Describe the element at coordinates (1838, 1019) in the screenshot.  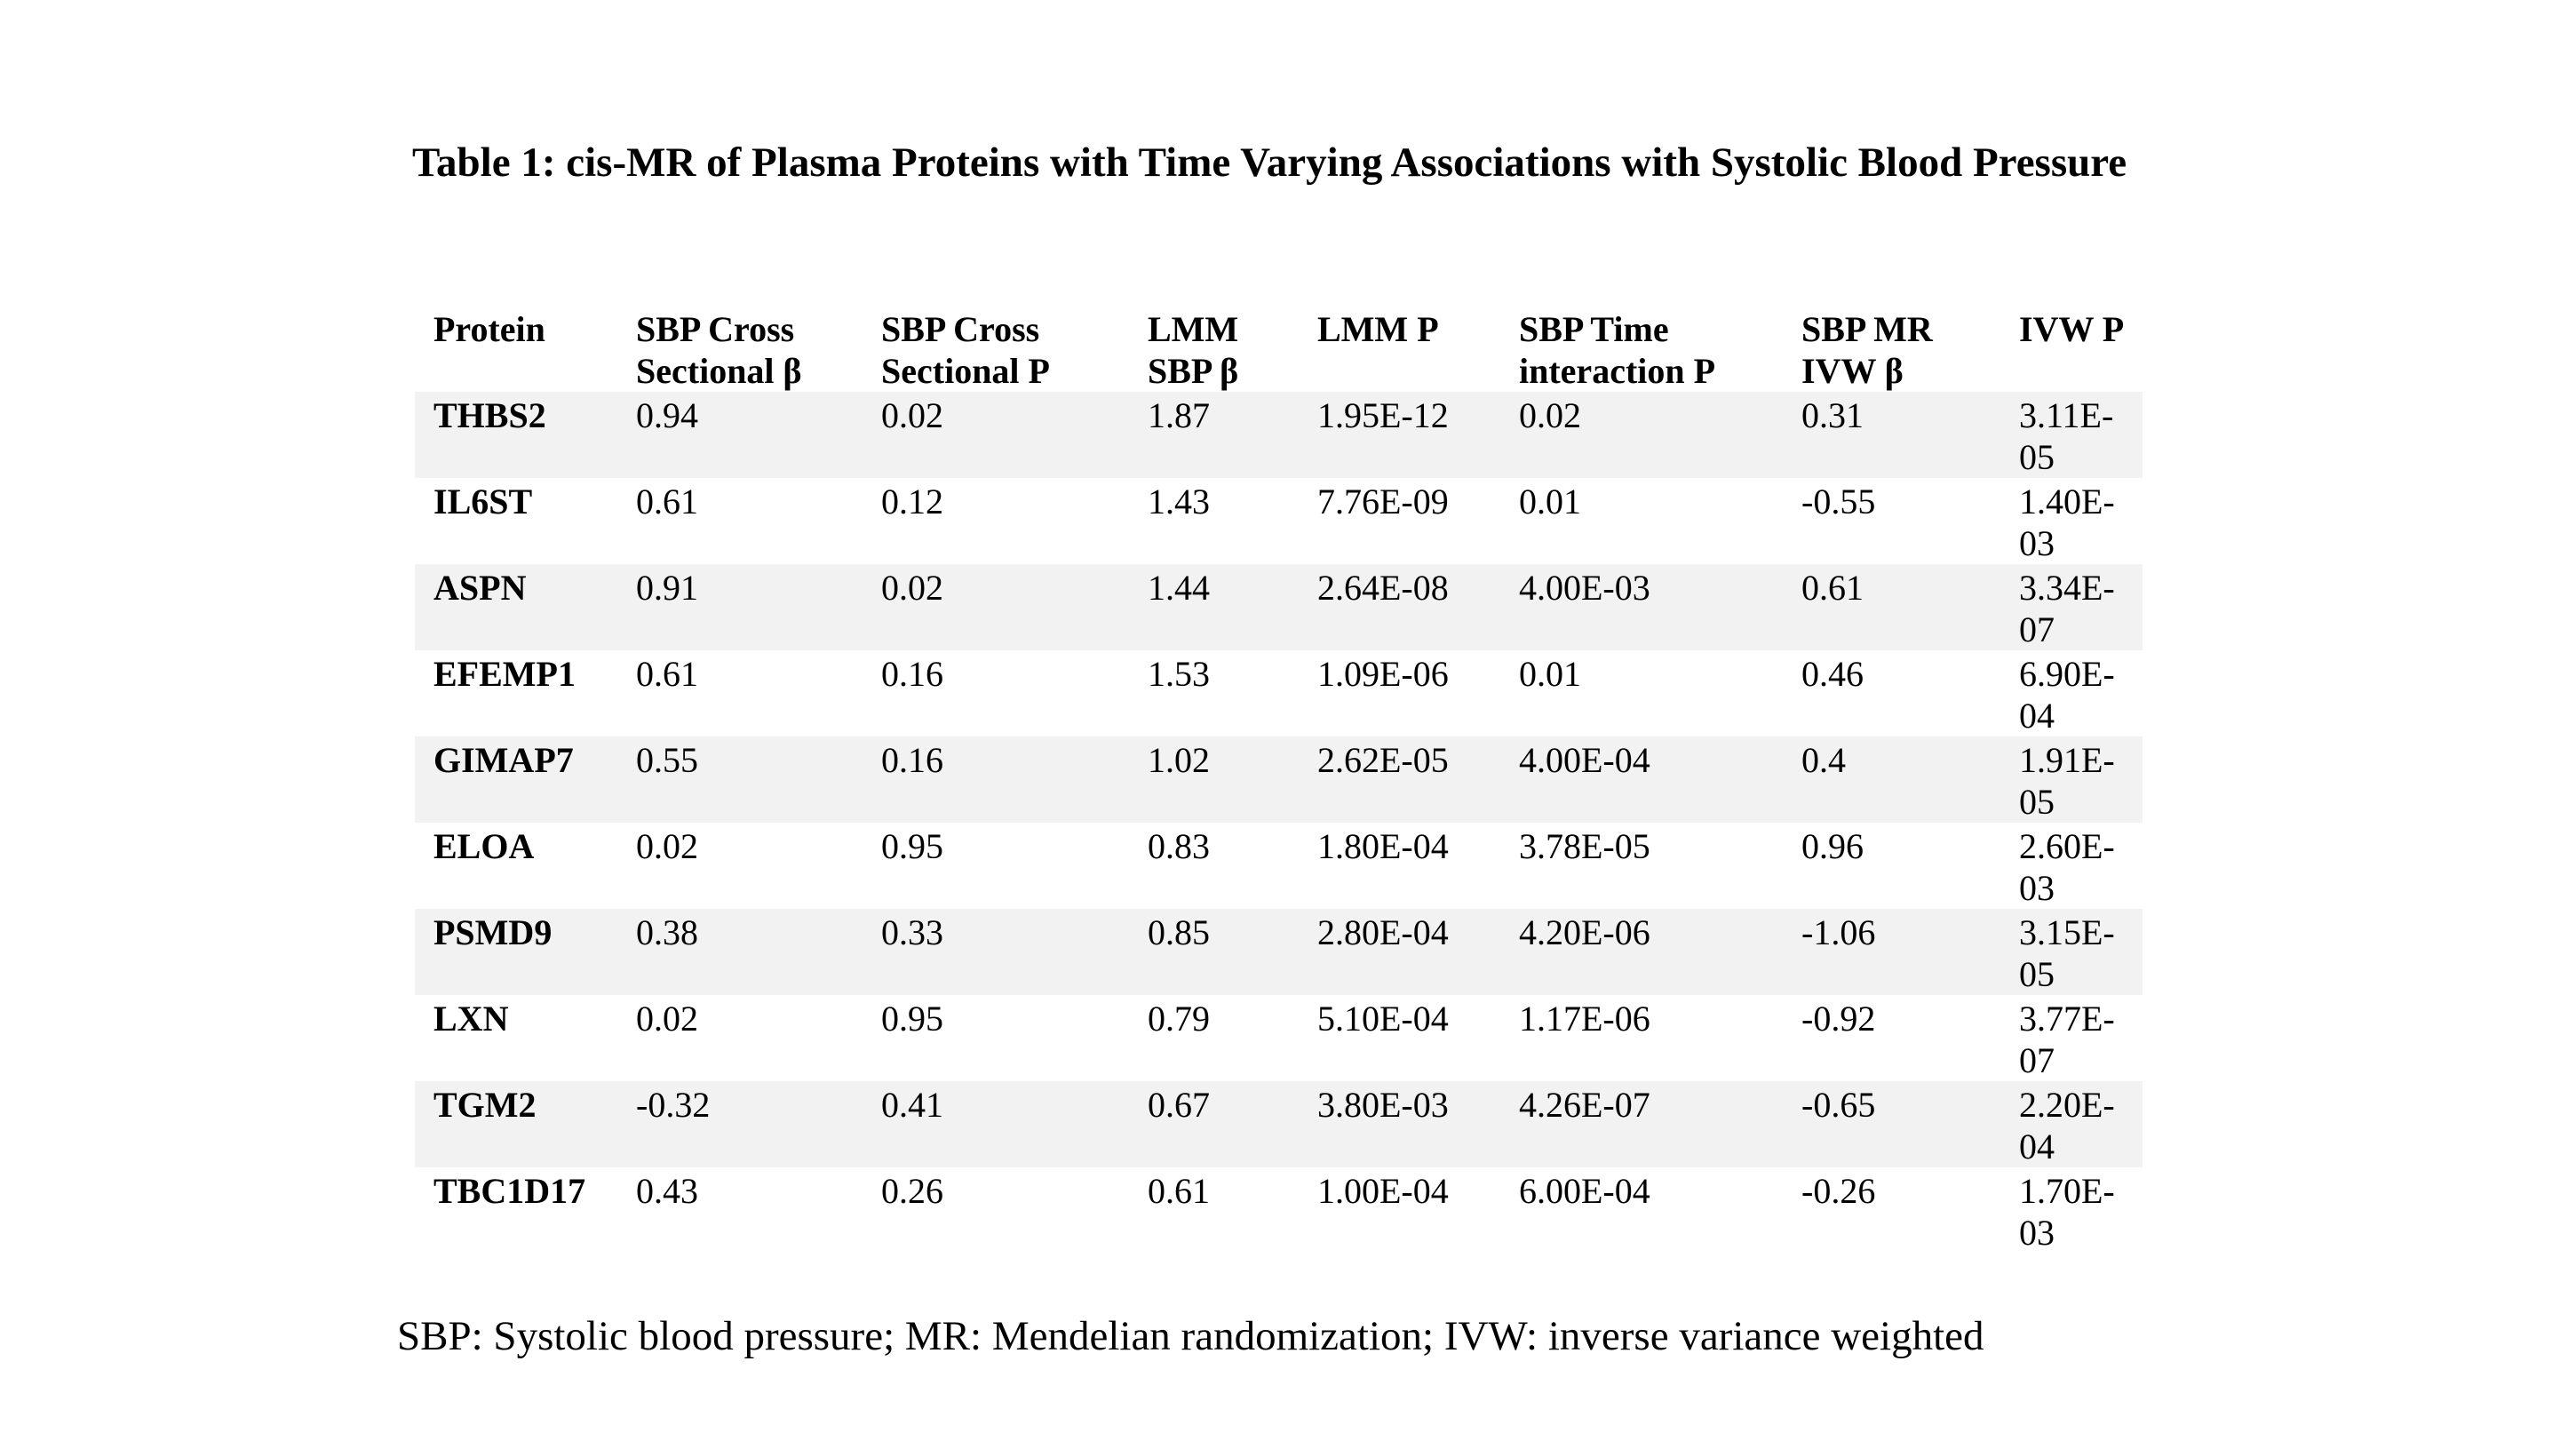
I see `value-cell: -0.92` at that location.